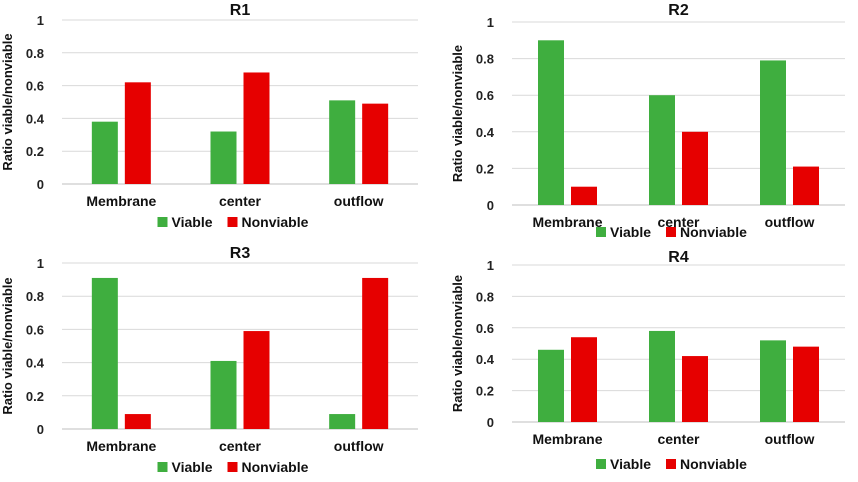 The height and width of the screenshot is (482, 858). I want to click on chart-title: R3, so click(240, 253).